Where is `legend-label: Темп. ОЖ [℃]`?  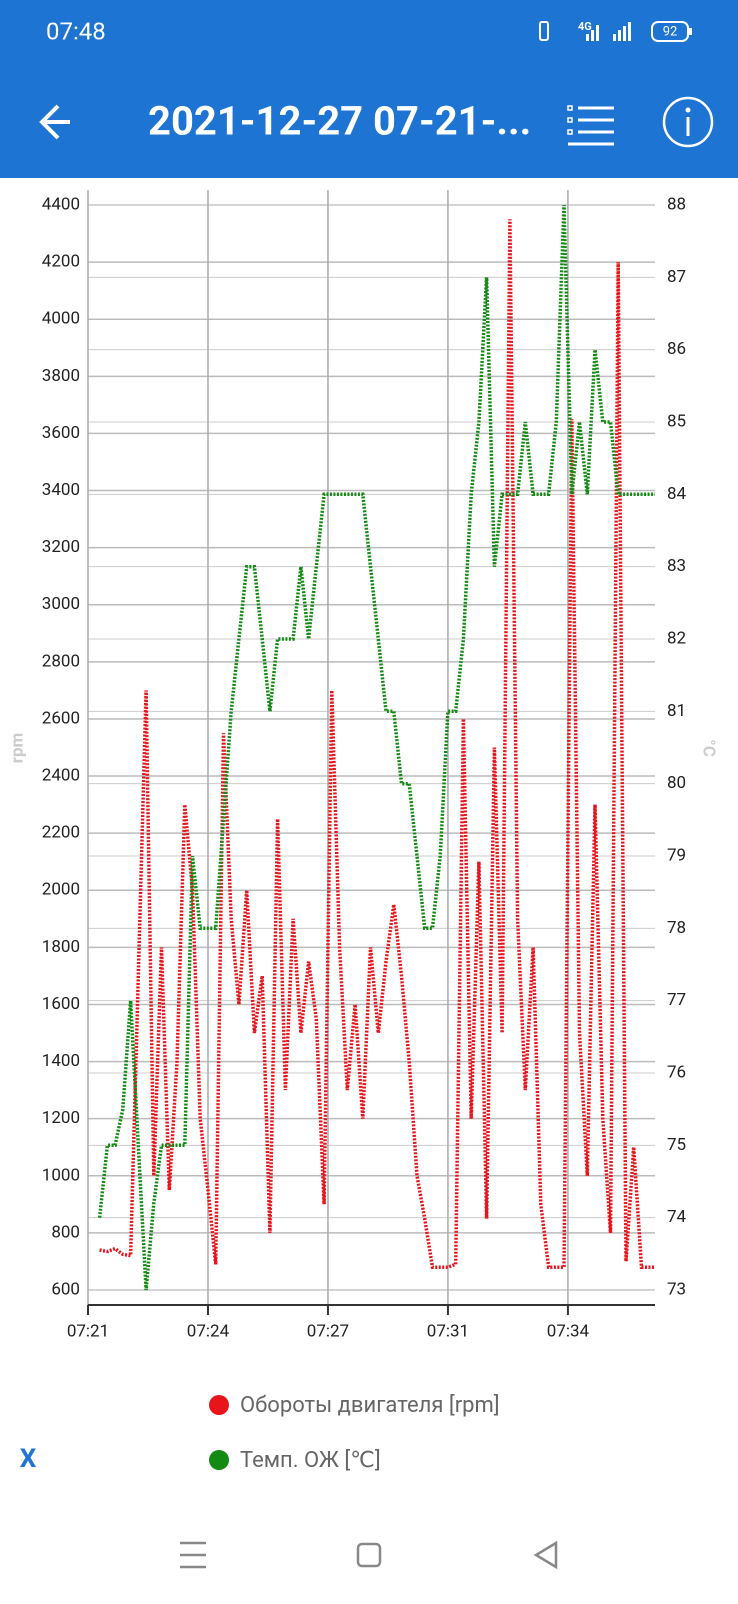
legend-label: Темп. ОЖ [℃] is located at coordinates (310, 1460).